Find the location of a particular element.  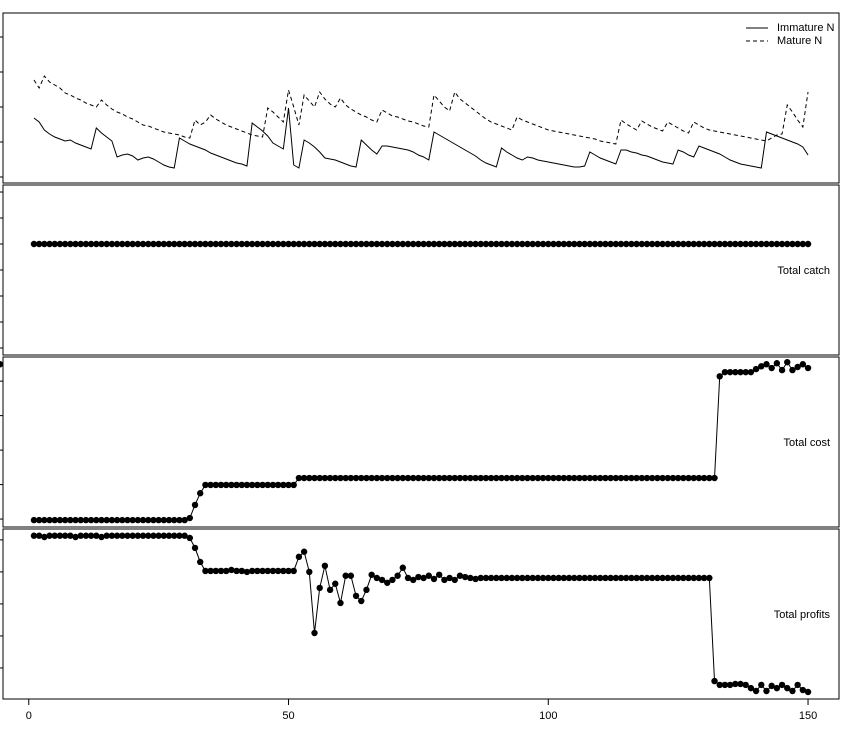

legend-label: Immature N is located at coordinates (806, 28).